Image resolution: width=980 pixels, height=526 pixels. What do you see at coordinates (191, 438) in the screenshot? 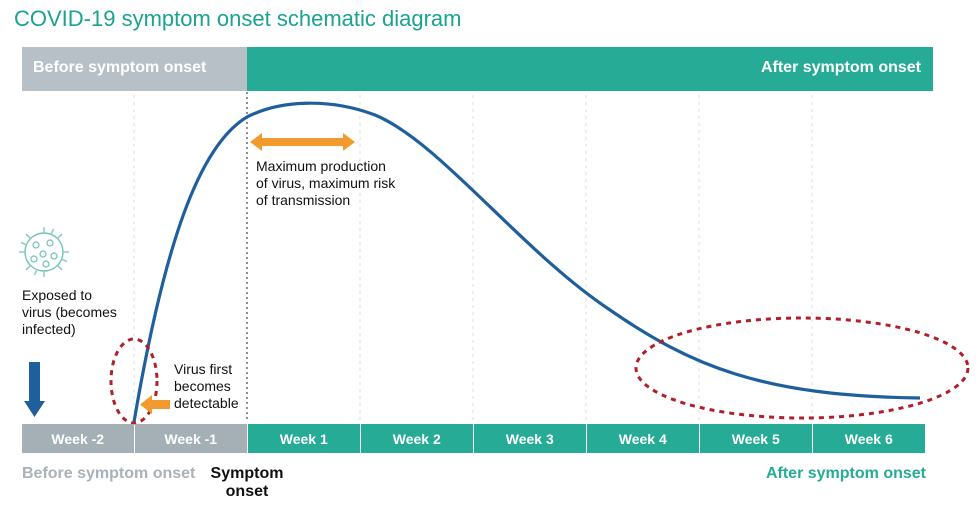
I see `week-cell: Week -1` at bounding box center [191, 438].